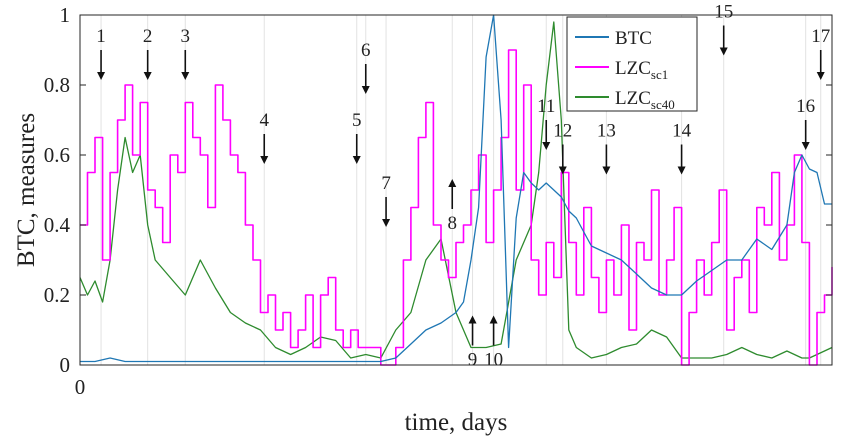 The width and height of the screenshot is (841, 444). What do you see at coordinates (606, 148) in the screenshot?
I see `annotation-13: 13` at bounding box center [606, 148].